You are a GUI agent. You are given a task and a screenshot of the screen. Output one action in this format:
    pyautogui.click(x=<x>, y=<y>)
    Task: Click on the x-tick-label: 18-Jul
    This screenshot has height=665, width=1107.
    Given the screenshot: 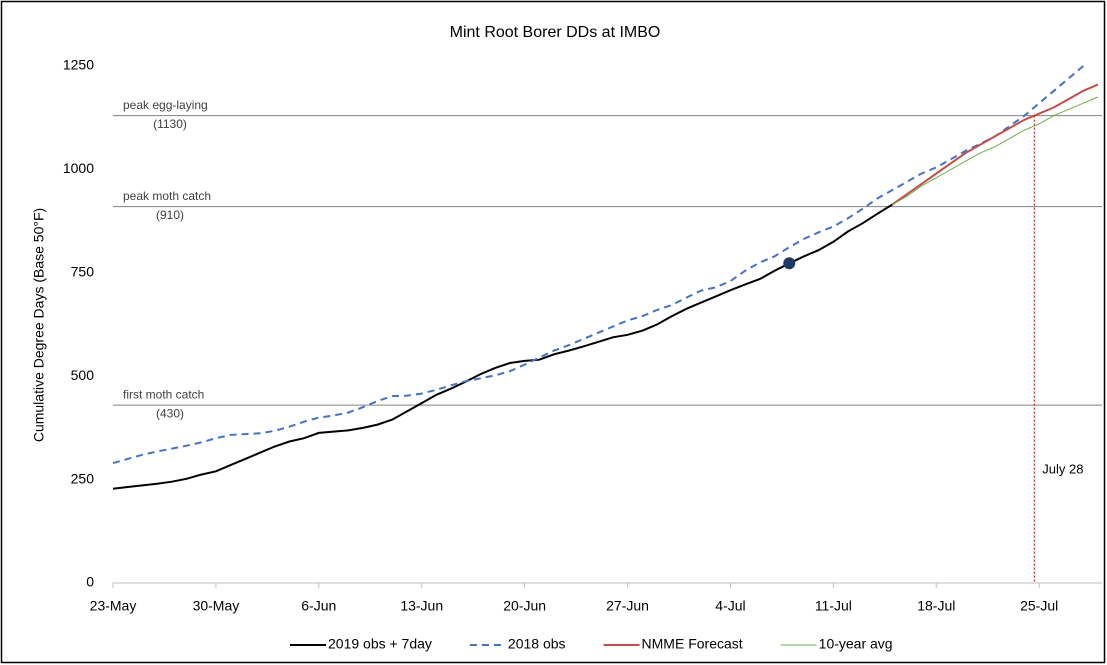 What is the action you would take?
    pyautogui.click(x=936, y=606)
    